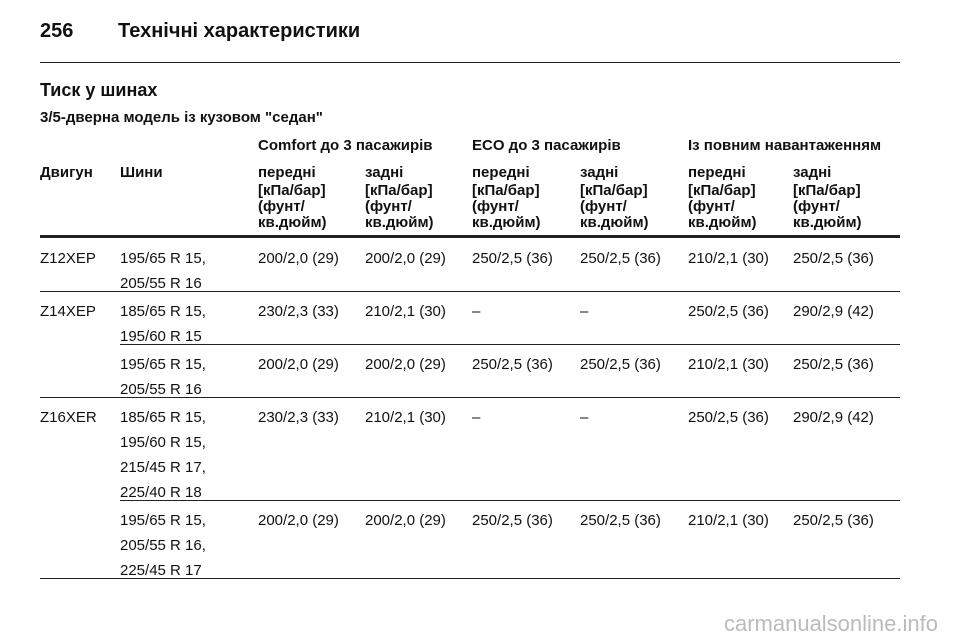  I want to click on group-header: ECO до 3 пасажирів, so click(546, 145).